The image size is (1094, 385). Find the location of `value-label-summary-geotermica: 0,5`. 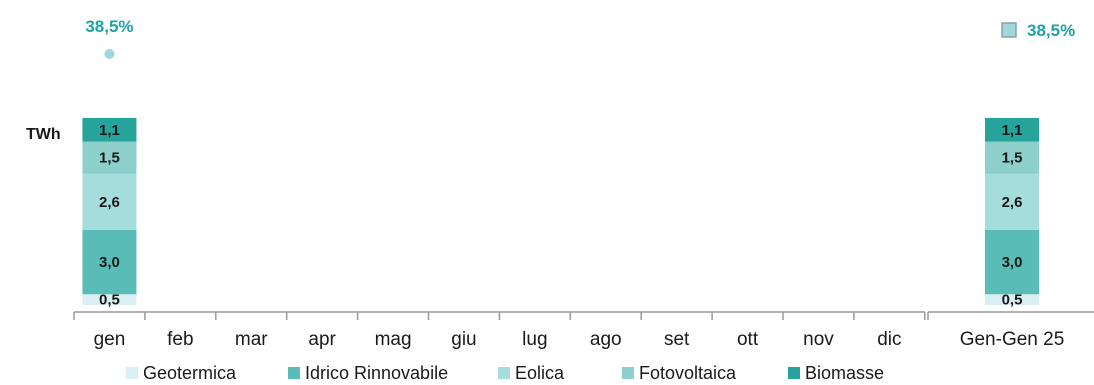

value-label-summary-geotermica: 0,5 is located at coordinates (1012, 300).